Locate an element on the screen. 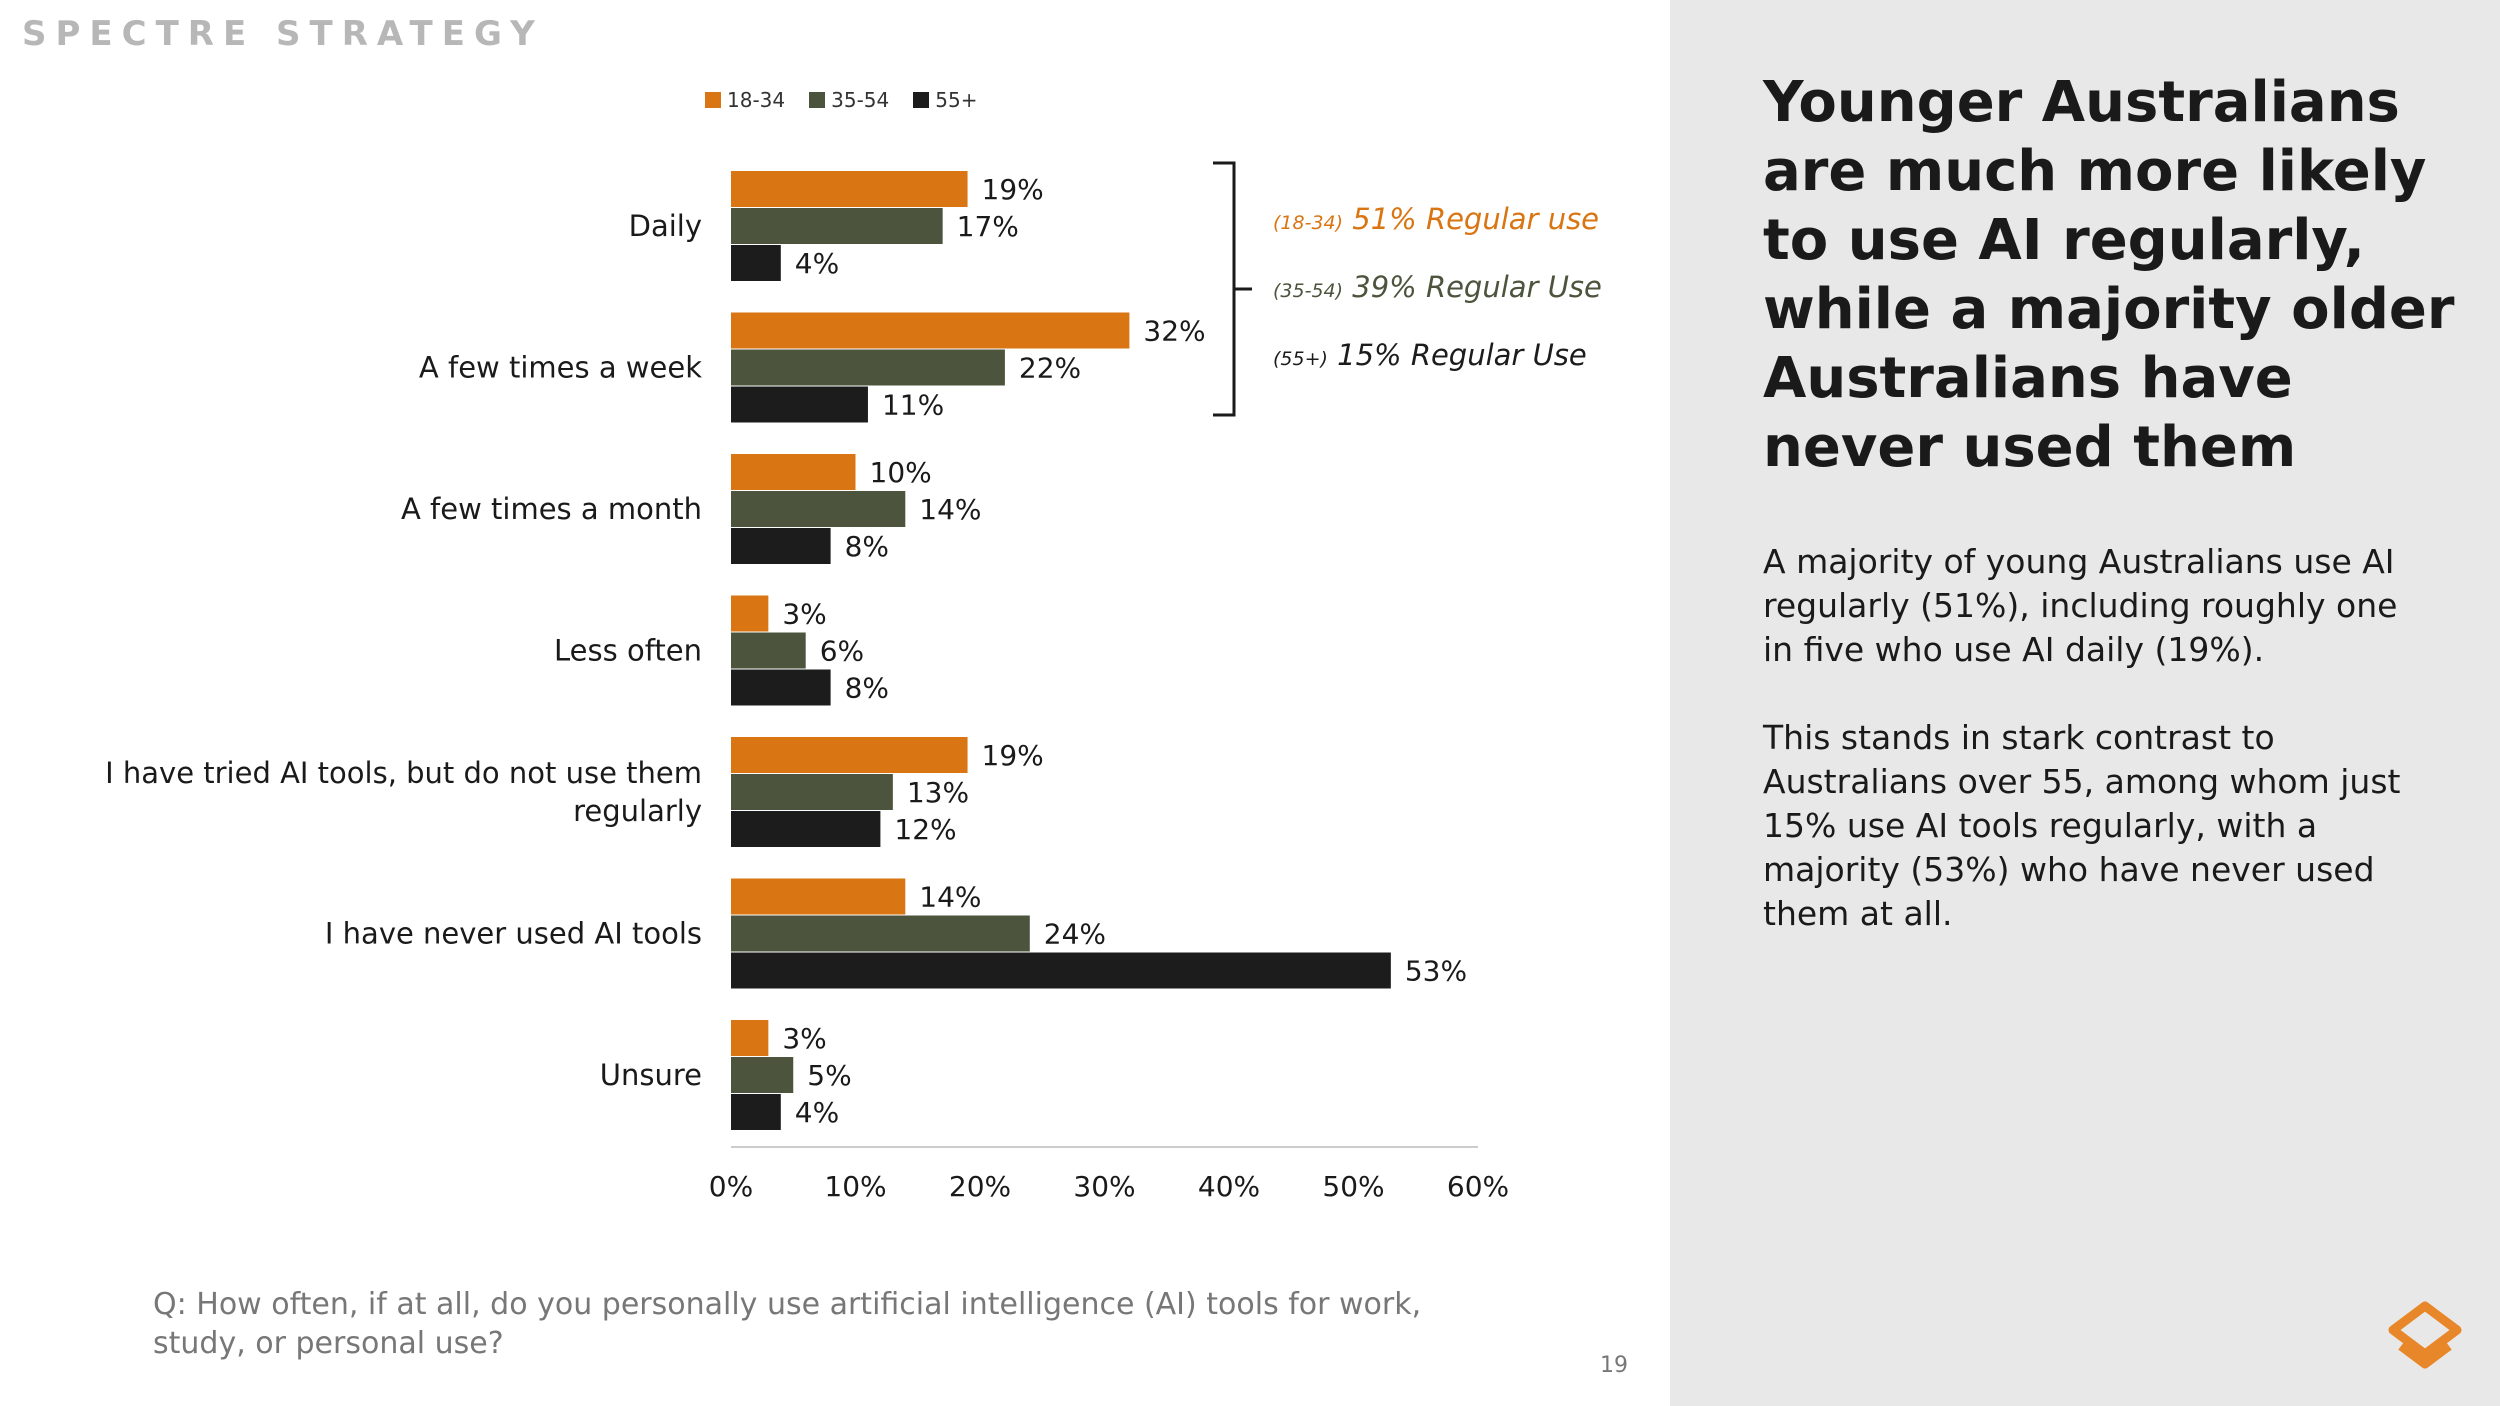 The image size is (2500, 1406). x-tick-label-40: 40% is located at coordinates (1229, 1186).